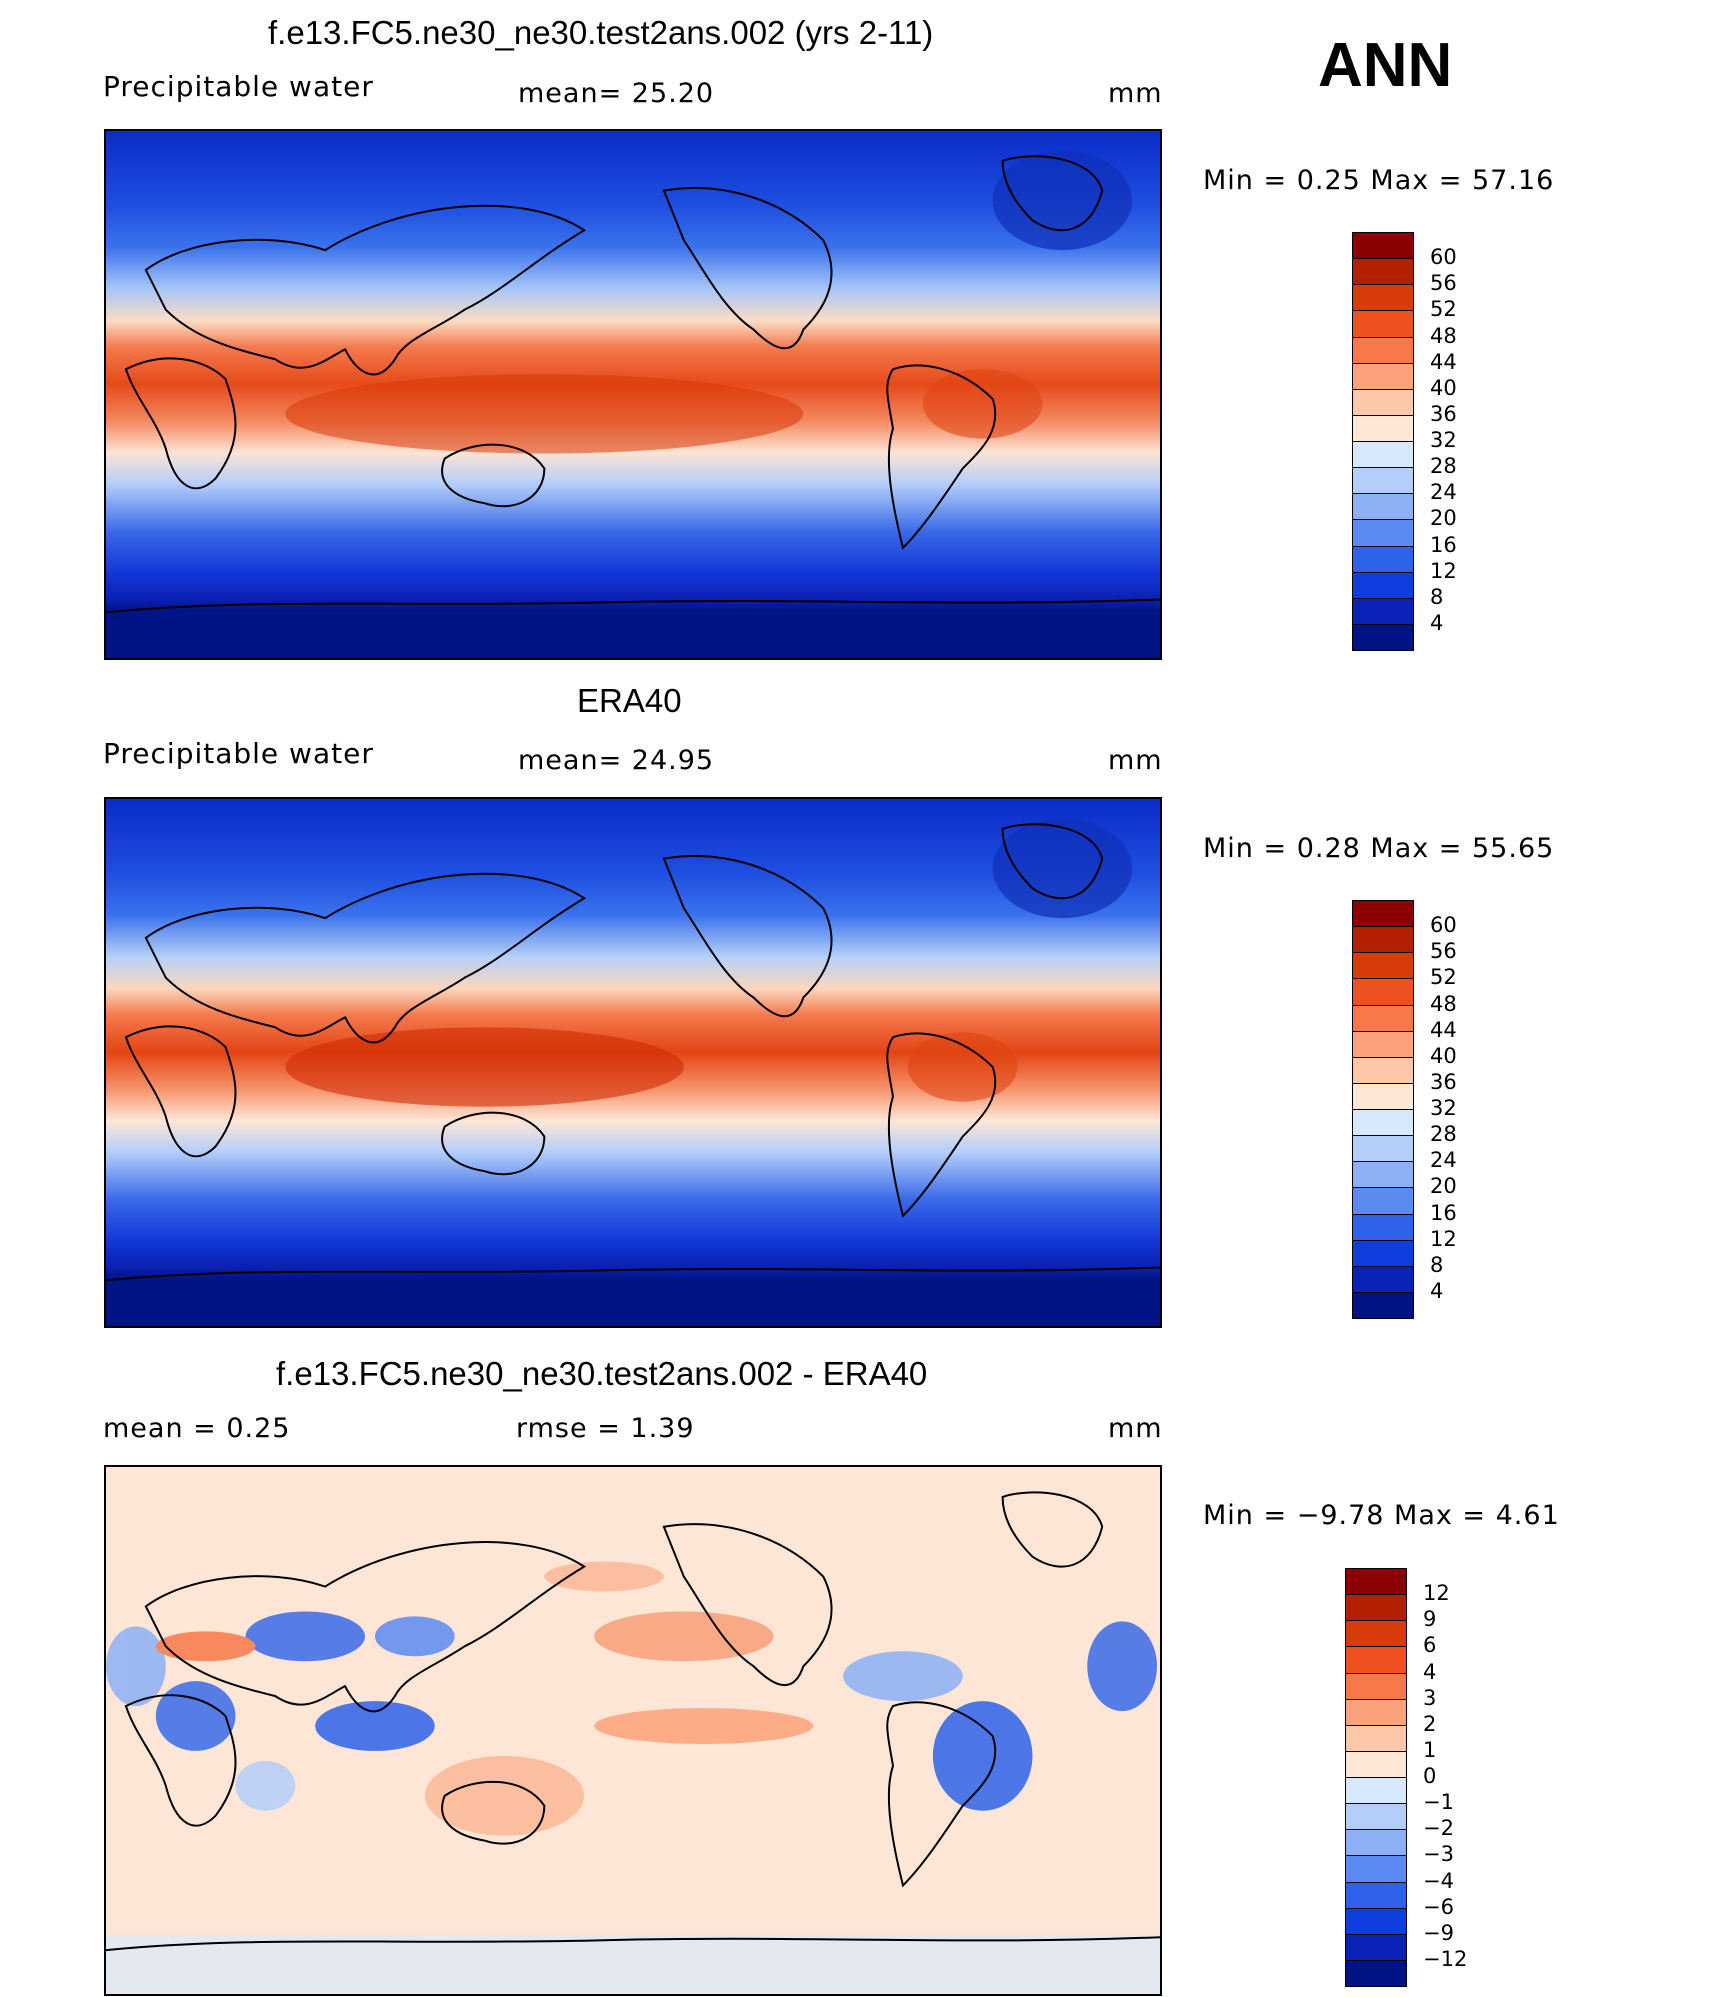 Image resolution: width=1710 pixels, height=1997 pixels. I want to click on colorbar-tick-label: −12, so click(1445, 1958).